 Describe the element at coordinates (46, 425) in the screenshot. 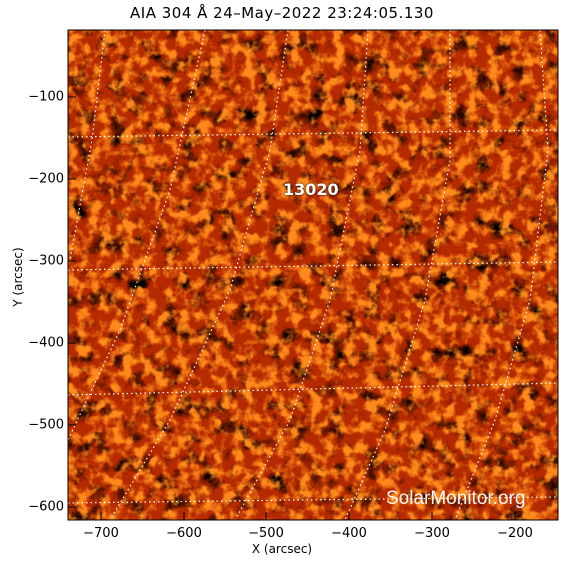

I see `y-tick-label: −500` at that location.